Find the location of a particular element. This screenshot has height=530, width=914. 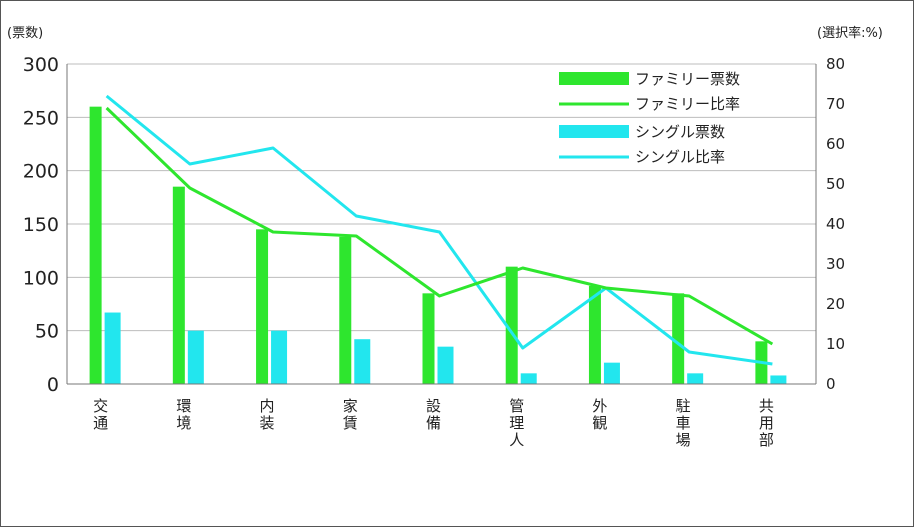

right-tick-label: 0 is located at coordinates (831, 384).